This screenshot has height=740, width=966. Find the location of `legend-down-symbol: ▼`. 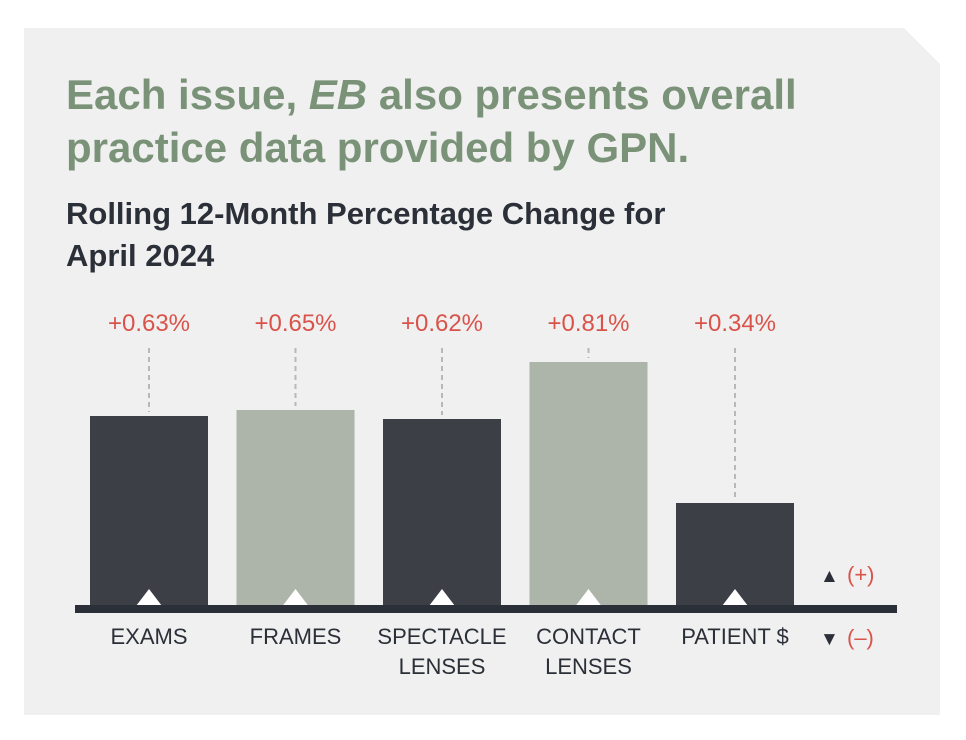

legend-down-symbol: ▼ is located at coordinates (829, 639).